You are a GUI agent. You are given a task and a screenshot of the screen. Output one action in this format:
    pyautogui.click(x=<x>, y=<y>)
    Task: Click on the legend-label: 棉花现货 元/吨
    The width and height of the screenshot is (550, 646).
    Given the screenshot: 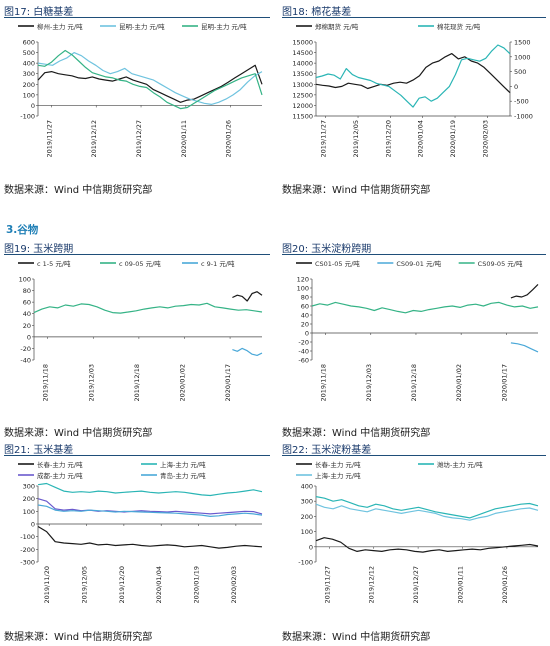 What is the action you would take?
    pyautogui.click(x=459, y=26)
    